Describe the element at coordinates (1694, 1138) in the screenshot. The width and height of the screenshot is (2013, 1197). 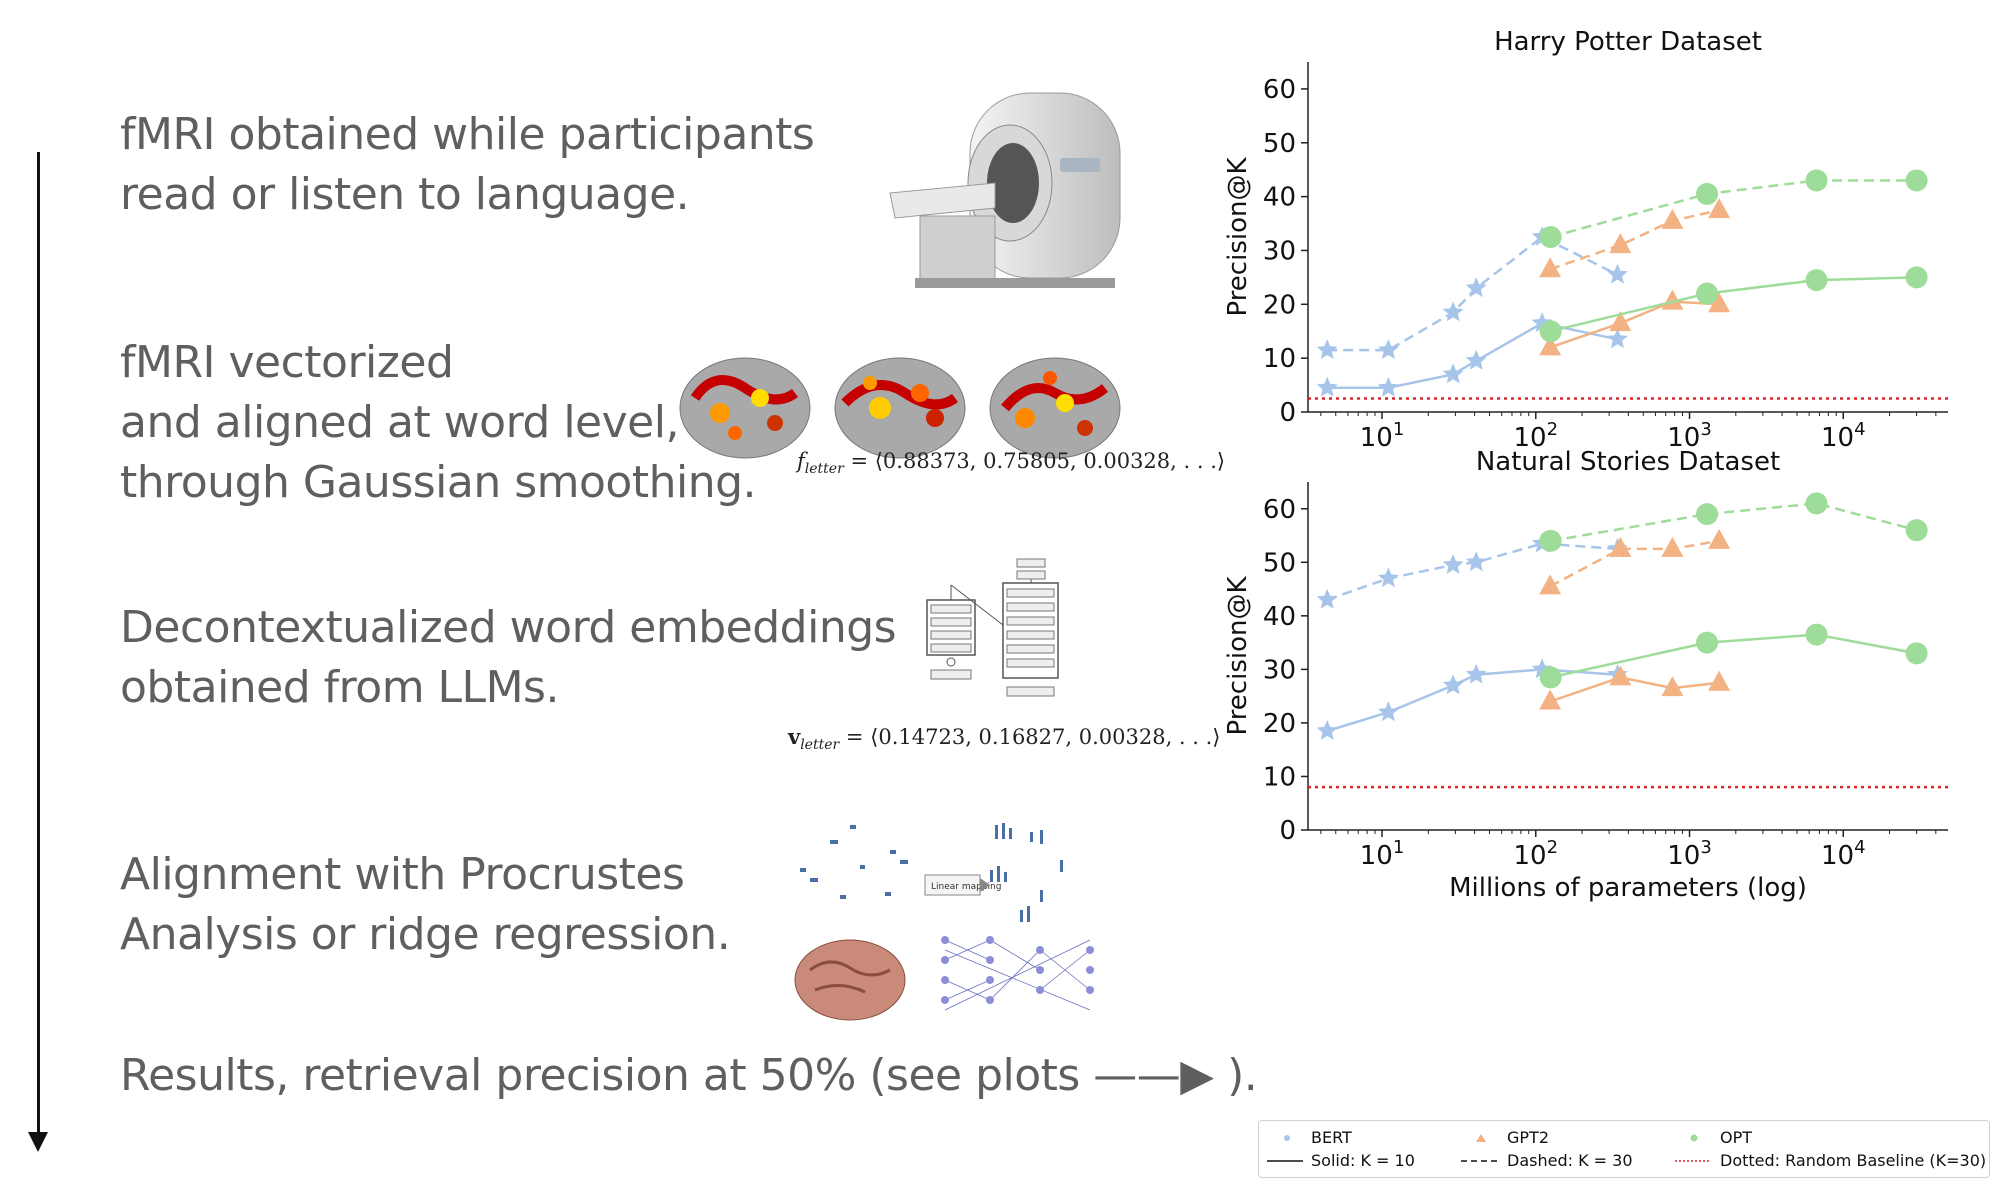
I see `legend-opt-marker` at that location.